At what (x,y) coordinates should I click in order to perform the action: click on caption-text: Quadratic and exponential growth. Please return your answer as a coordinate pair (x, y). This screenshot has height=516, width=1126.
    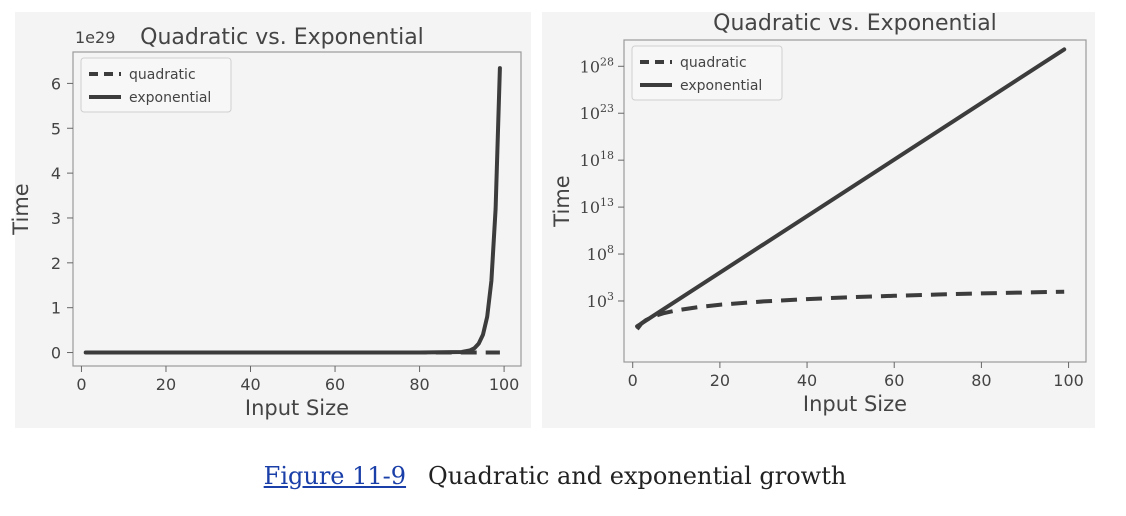
    Looking at the image, I should click on (637, 476).